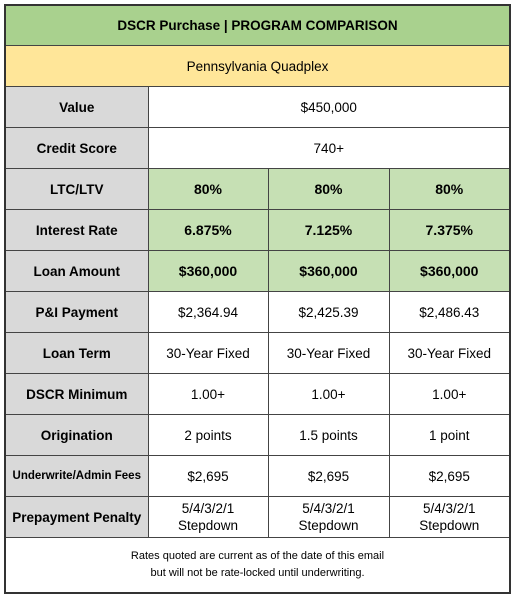  I want to click on subtitle-row: Pennsylvania Quadplex, so click(257, 66).